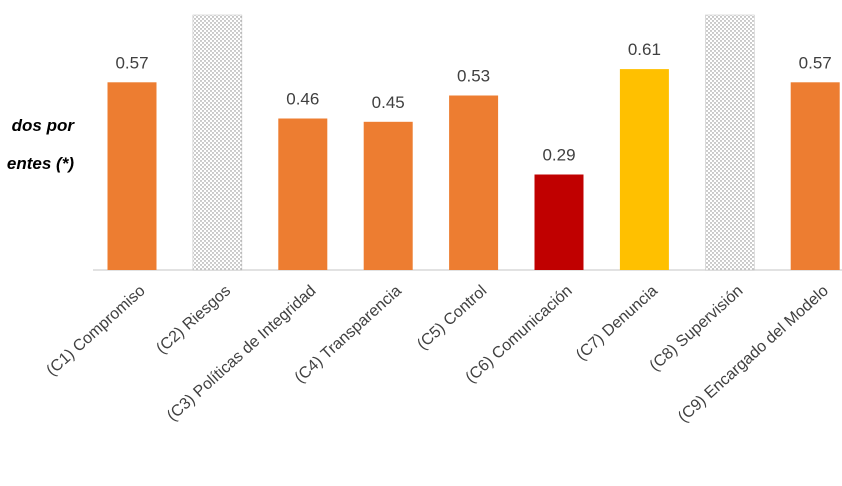  I want to click on value-label-c3-politicas-de-integridad: 0.46, so click(302, 99).